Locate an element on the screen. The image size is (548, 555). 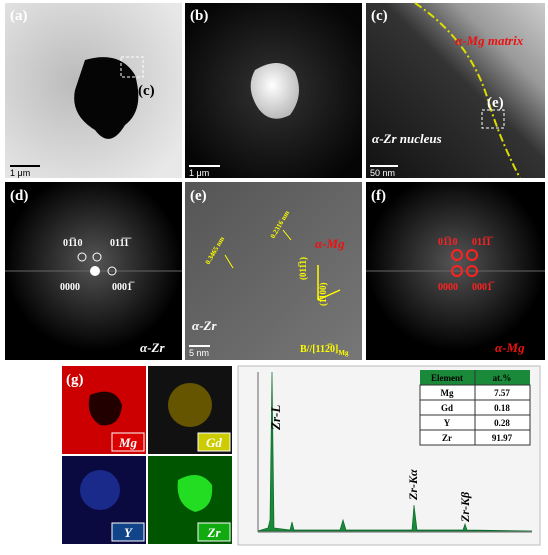
beam-label: B//[112̅0]Mg is located at coordinates (324, 350).